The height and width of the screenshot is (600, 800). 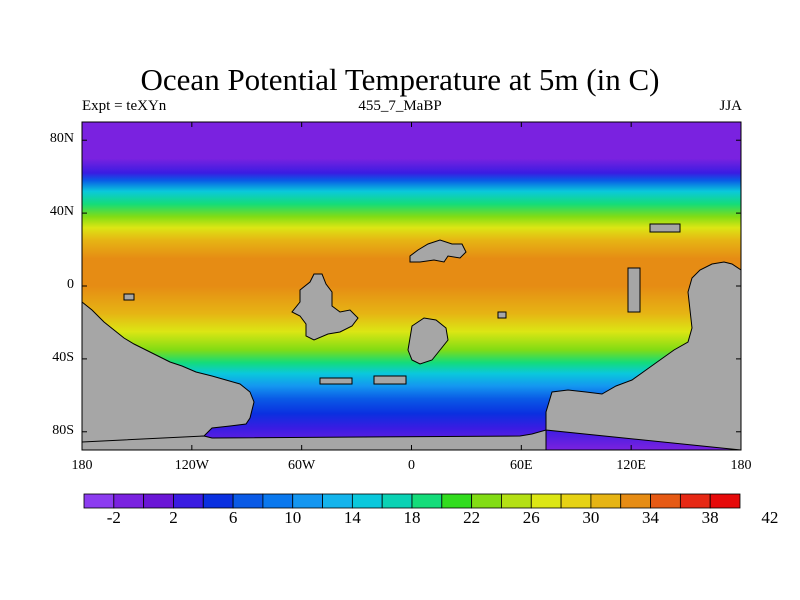 What do you see at coordinates (411, 465) in the screenshot?
I see `x-tick-label: 0` at bounding box center [411, 465].